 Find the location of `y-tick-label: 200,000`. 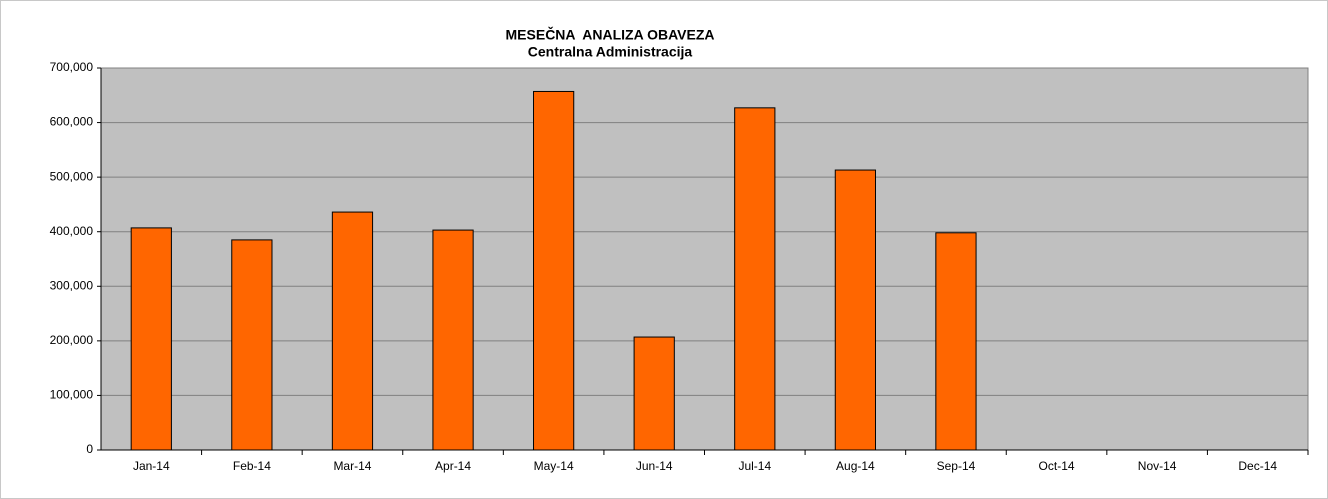

y-tick-label: 200,000 is located at coordinates (72, 340).